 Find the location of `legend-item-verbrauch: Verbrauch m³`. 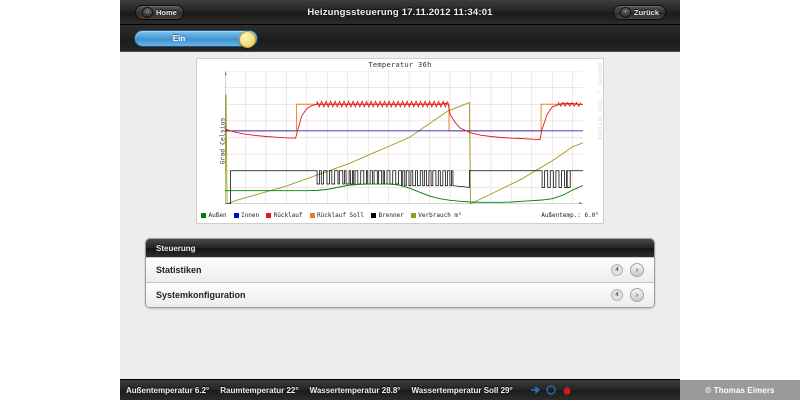

legend-item-verbrauch: Verbrauch m³ is located at coordinates (436, 215).